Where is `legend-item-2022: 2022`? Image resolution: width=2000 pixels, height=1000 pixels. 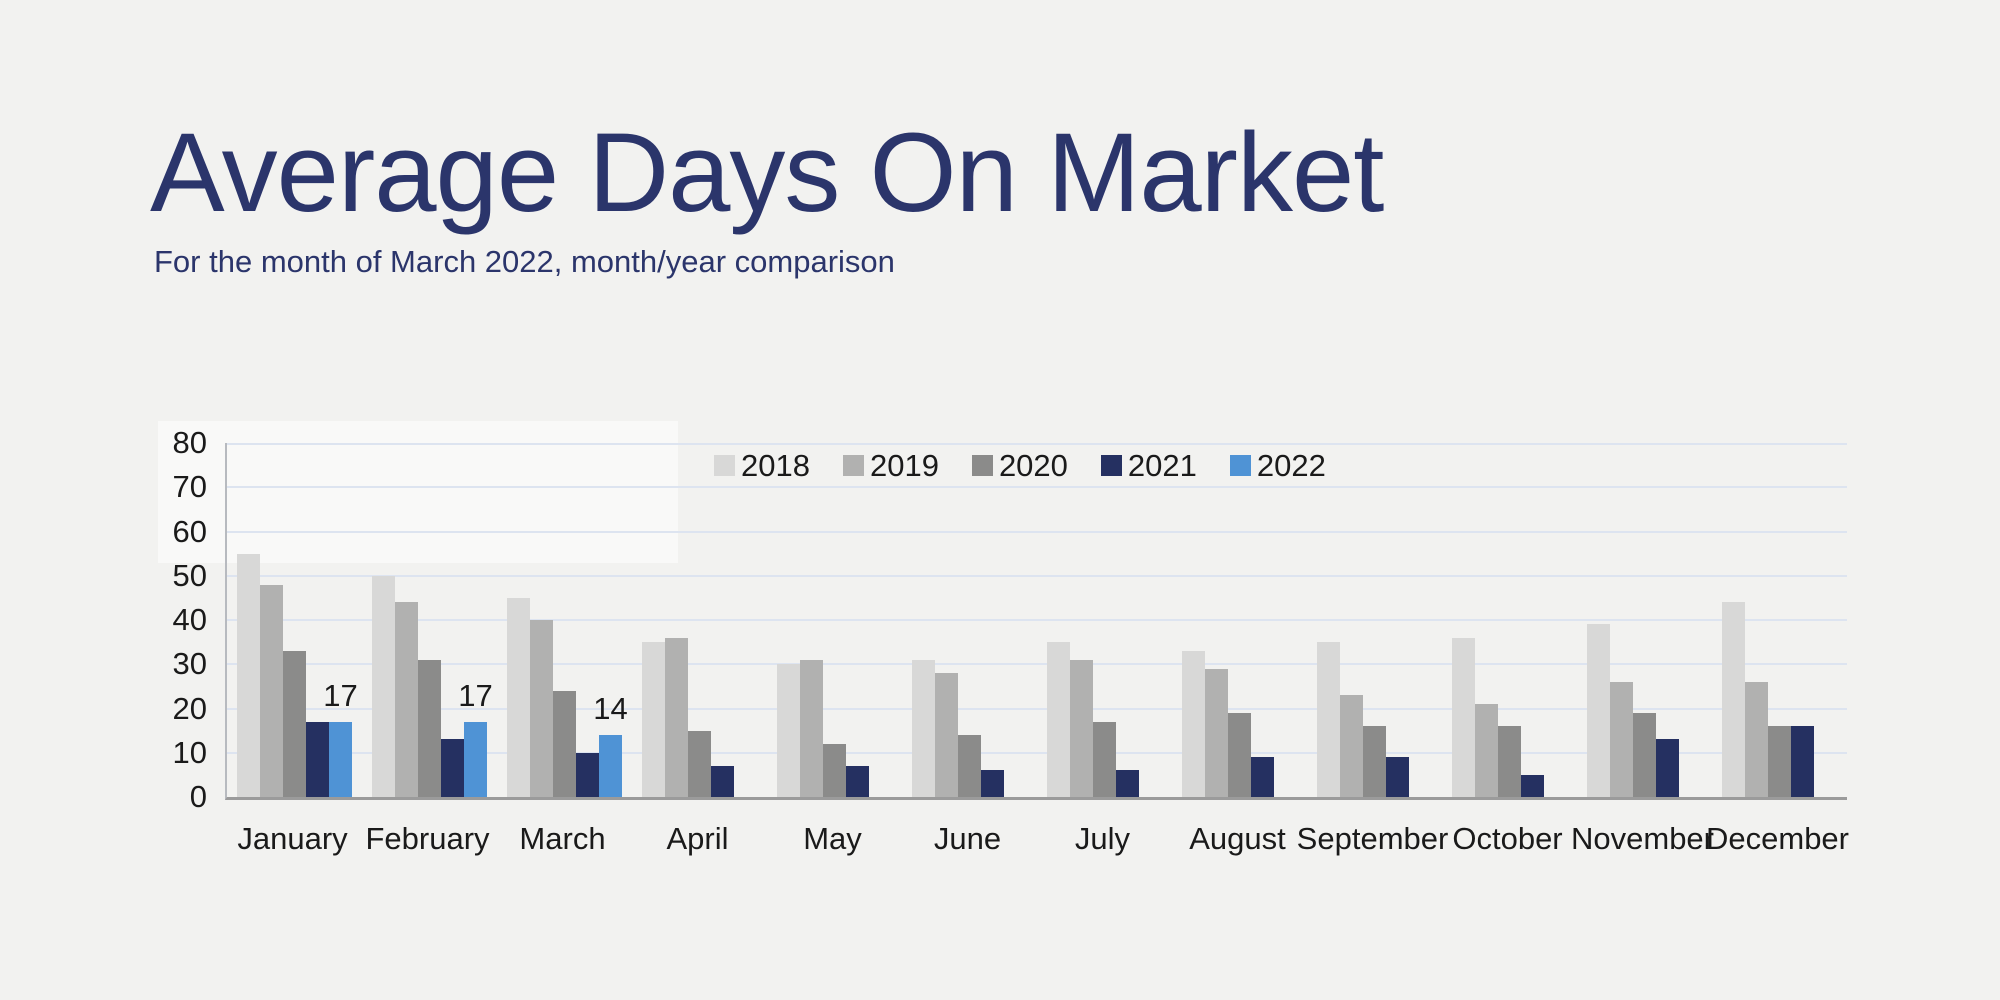 legend-item-2022: 2022 is located at coordinates (1277, 465).